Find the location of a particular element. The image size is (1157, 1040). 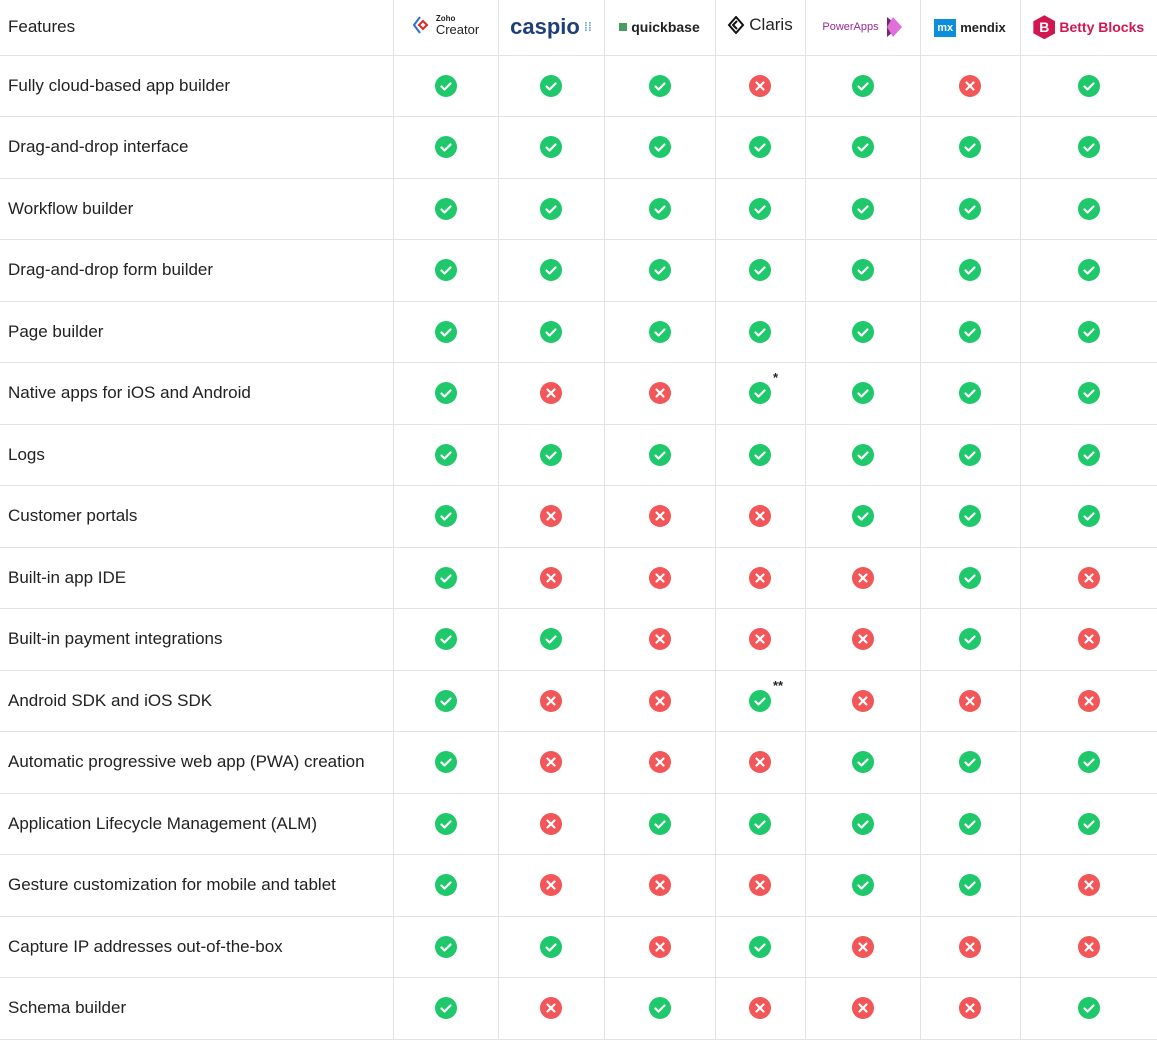

feature-name: Logs is located at coordinates (196, 455).